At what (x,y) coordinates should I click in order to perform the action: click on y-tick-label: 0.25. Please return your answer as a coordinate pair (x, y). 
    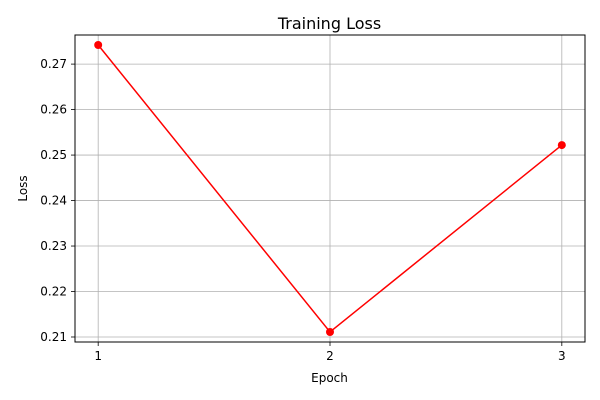
    Looking at the image, I should click on (53, 155).